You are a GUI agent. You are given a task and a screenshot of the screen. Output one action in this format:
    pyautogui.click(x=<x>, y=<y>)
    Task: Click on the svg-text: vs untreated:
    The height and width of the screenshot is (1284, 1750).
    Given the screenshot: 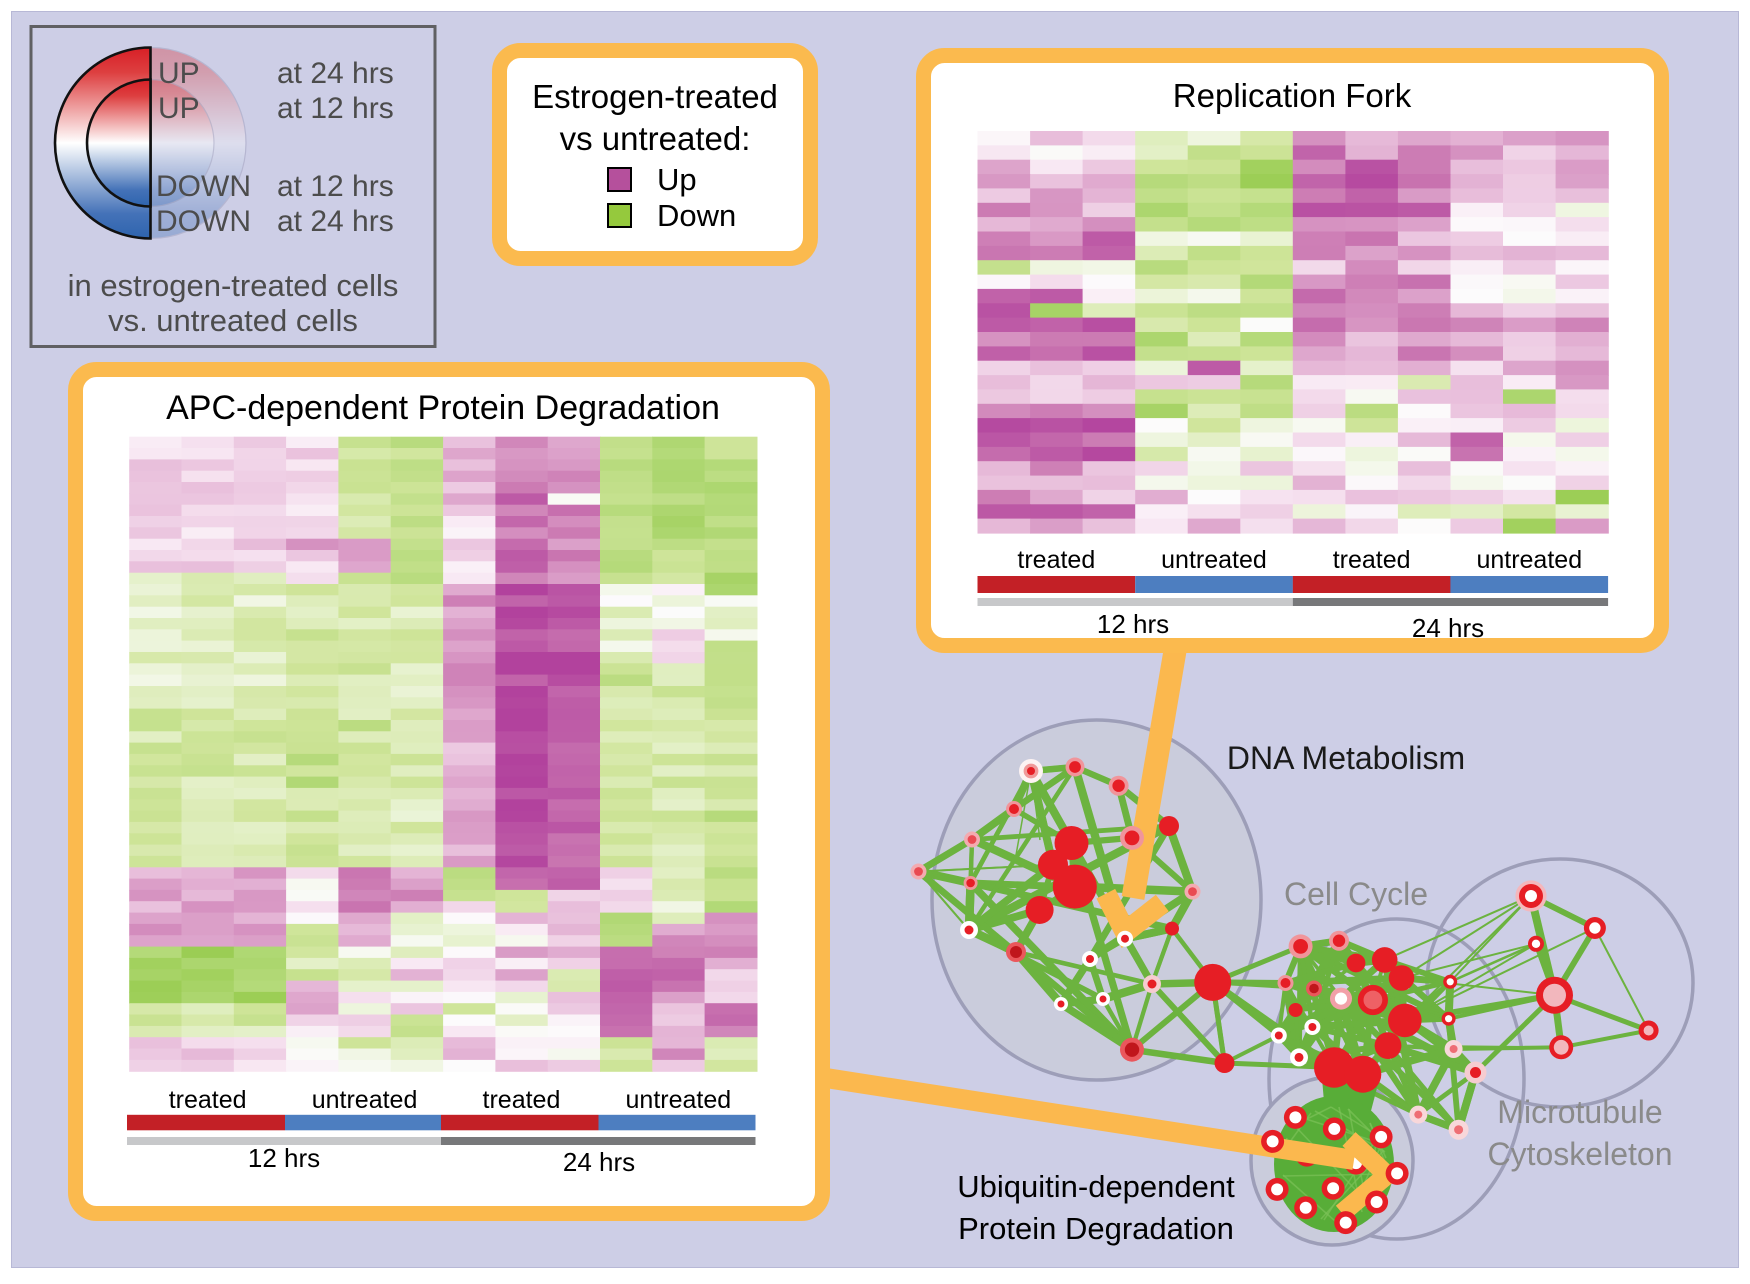 What is the action you would take?
    pyautogui.click(x=655, y=138)
    